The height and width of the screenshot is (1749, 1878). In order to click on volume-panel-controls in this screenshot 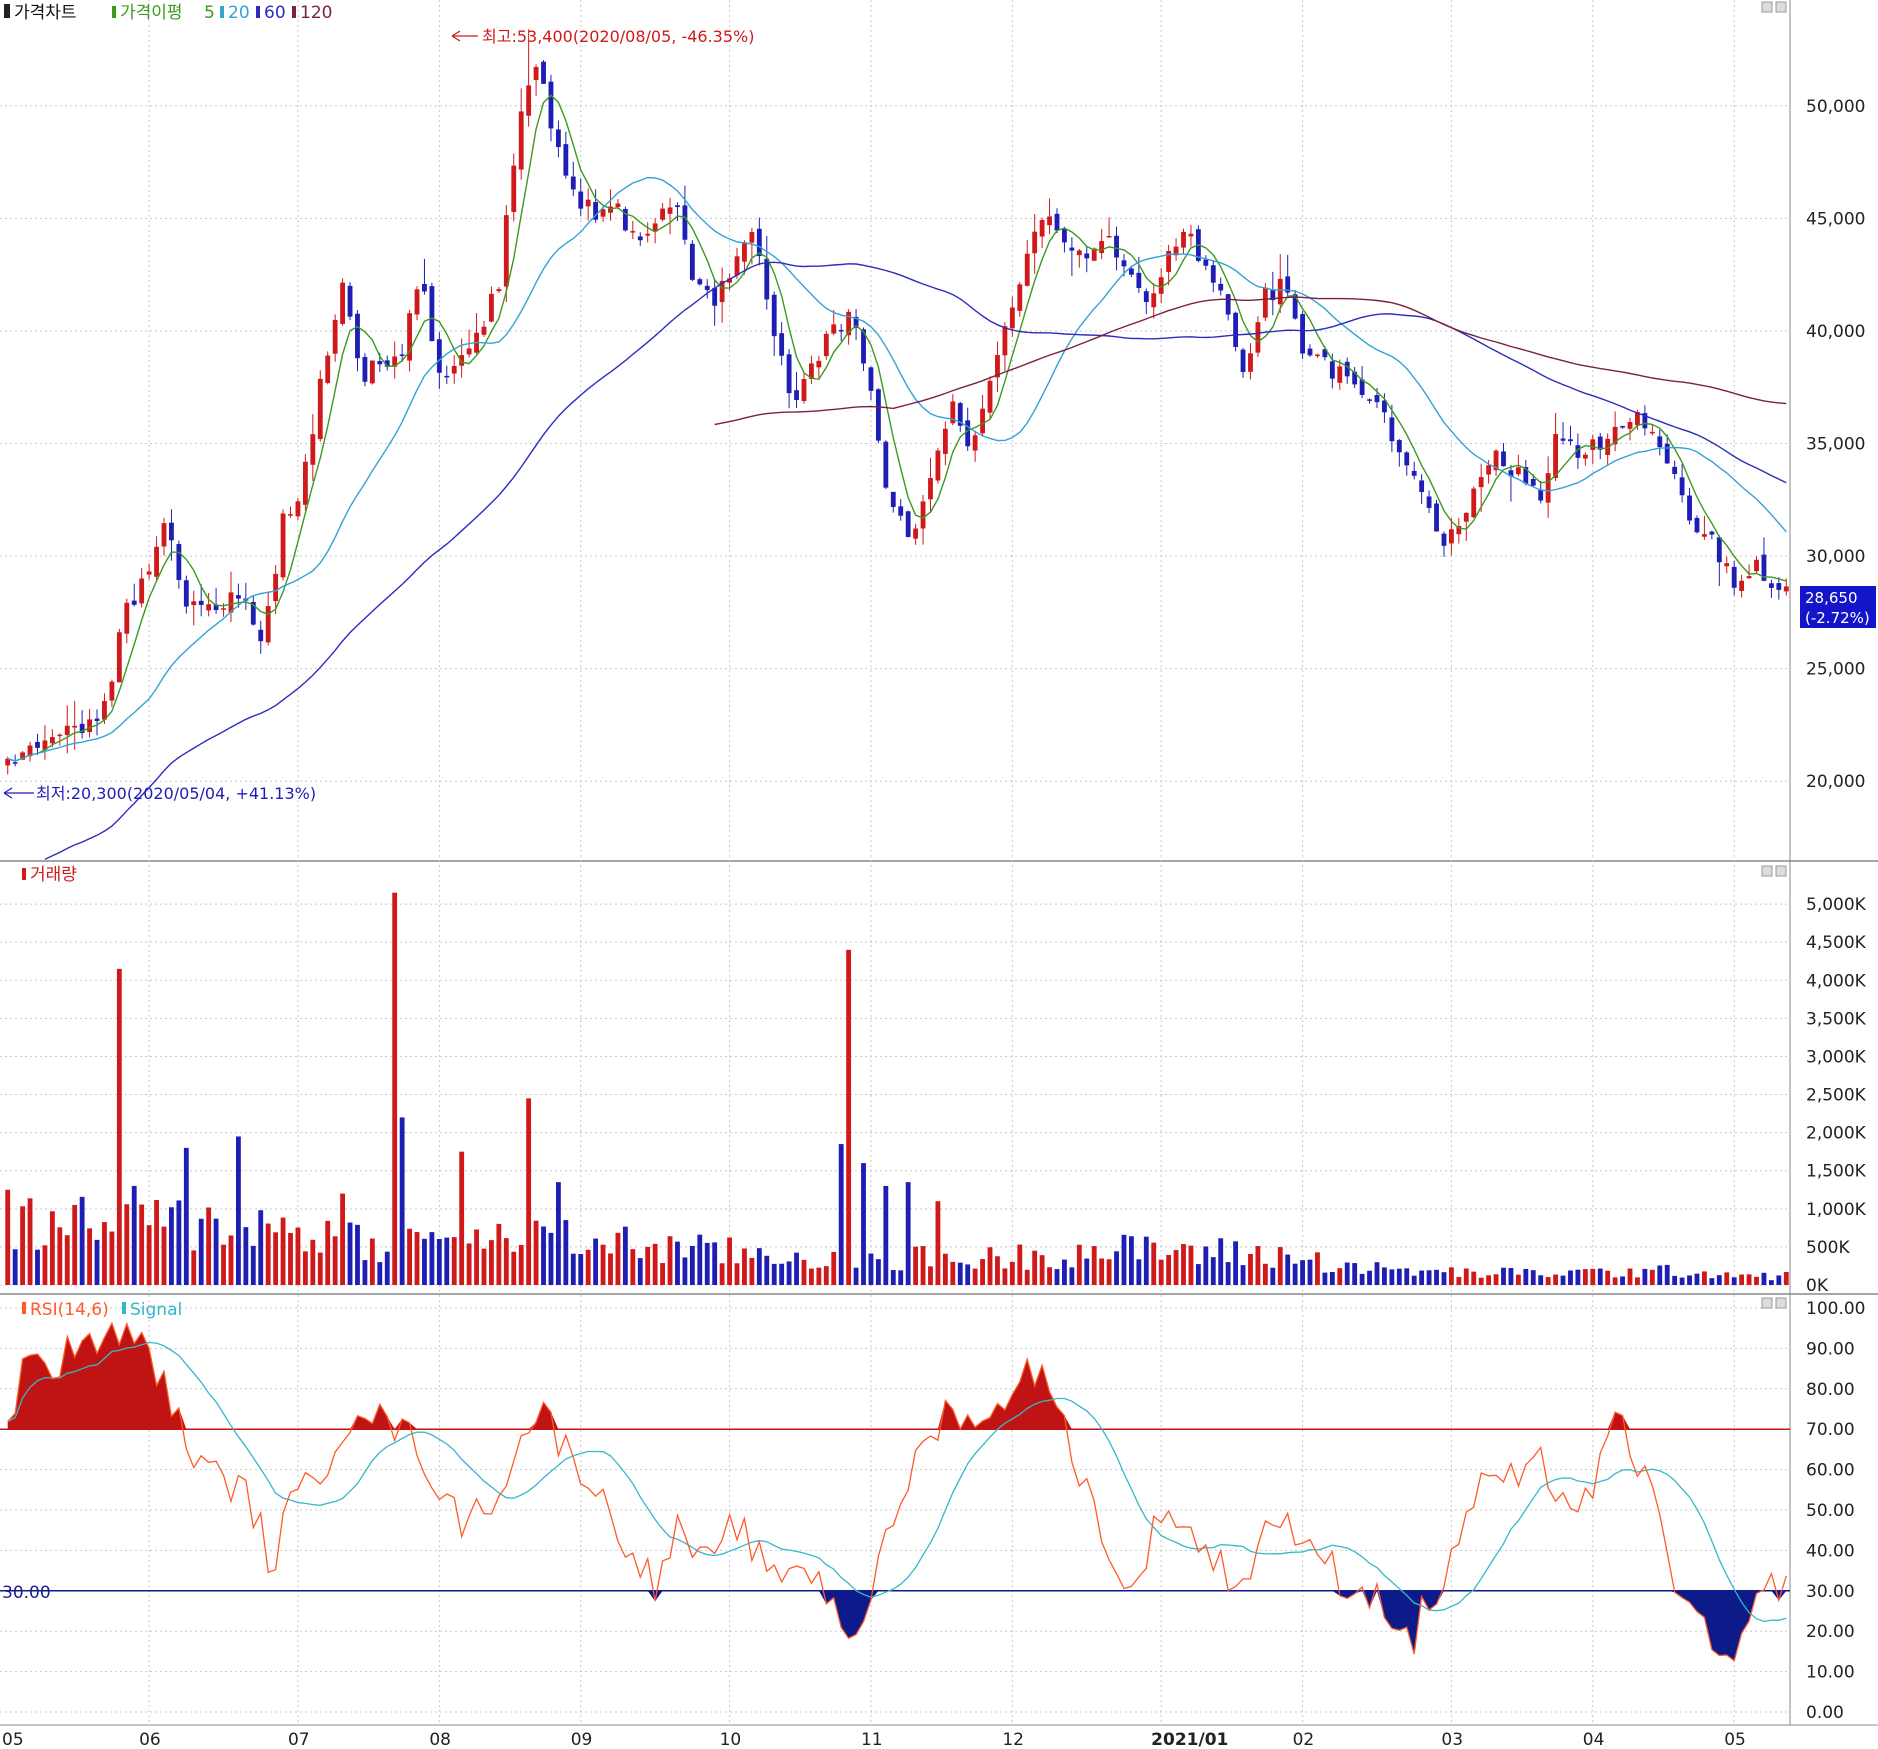, I will do `click(1774, 871)`.